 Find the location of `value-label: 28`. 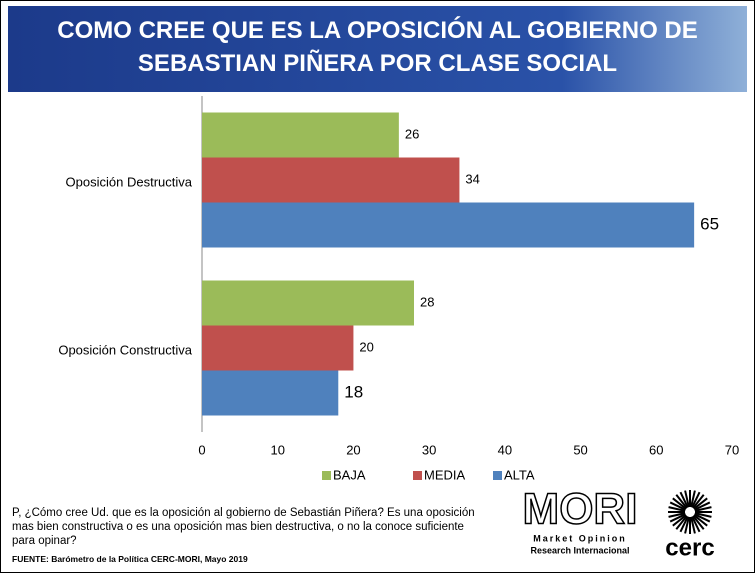

value-label: 28 is located at coordinates (427, 301).